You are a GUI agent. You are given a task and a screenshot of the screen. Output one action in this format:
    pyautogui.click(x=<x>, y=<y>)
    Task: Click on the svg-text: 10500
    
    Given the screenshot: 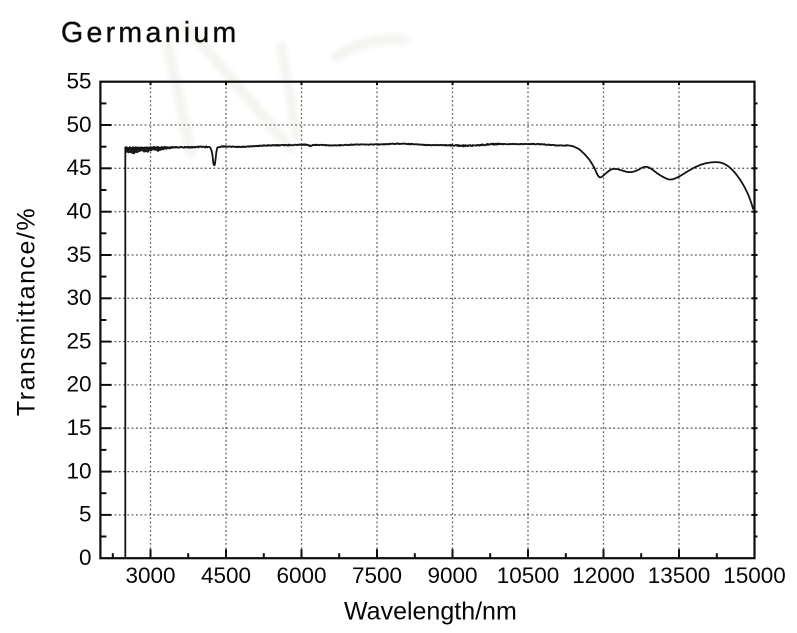 What is the action you would take?
    pyautogui.click(x=528, y=575)
    